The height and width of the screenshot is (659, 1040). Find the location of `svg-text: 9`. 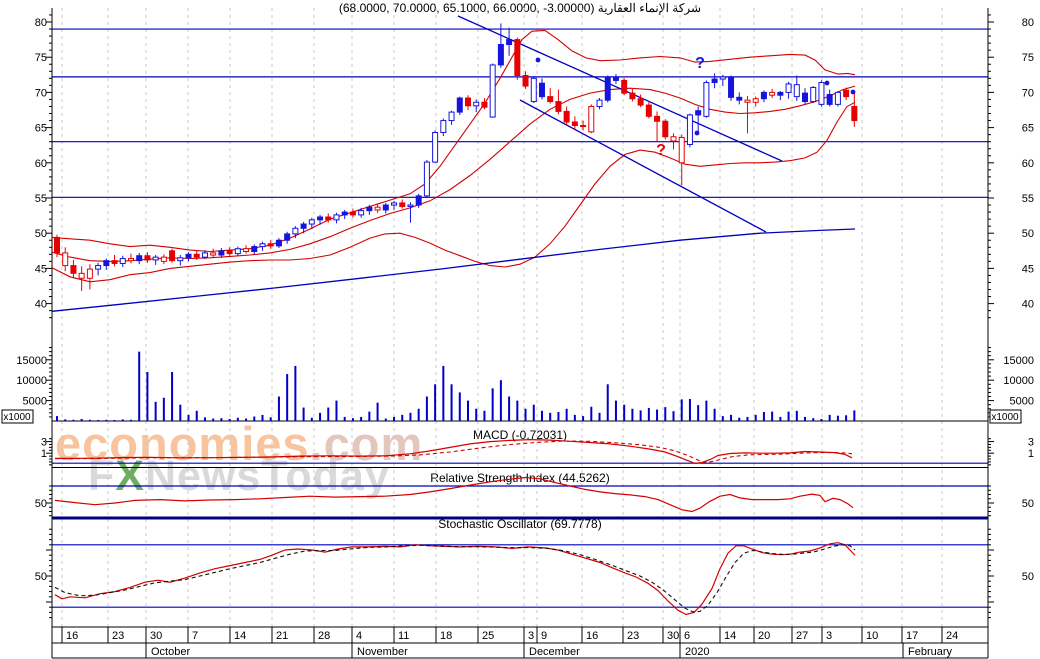

svg-text: 9 is located at coordinates (544, 636).